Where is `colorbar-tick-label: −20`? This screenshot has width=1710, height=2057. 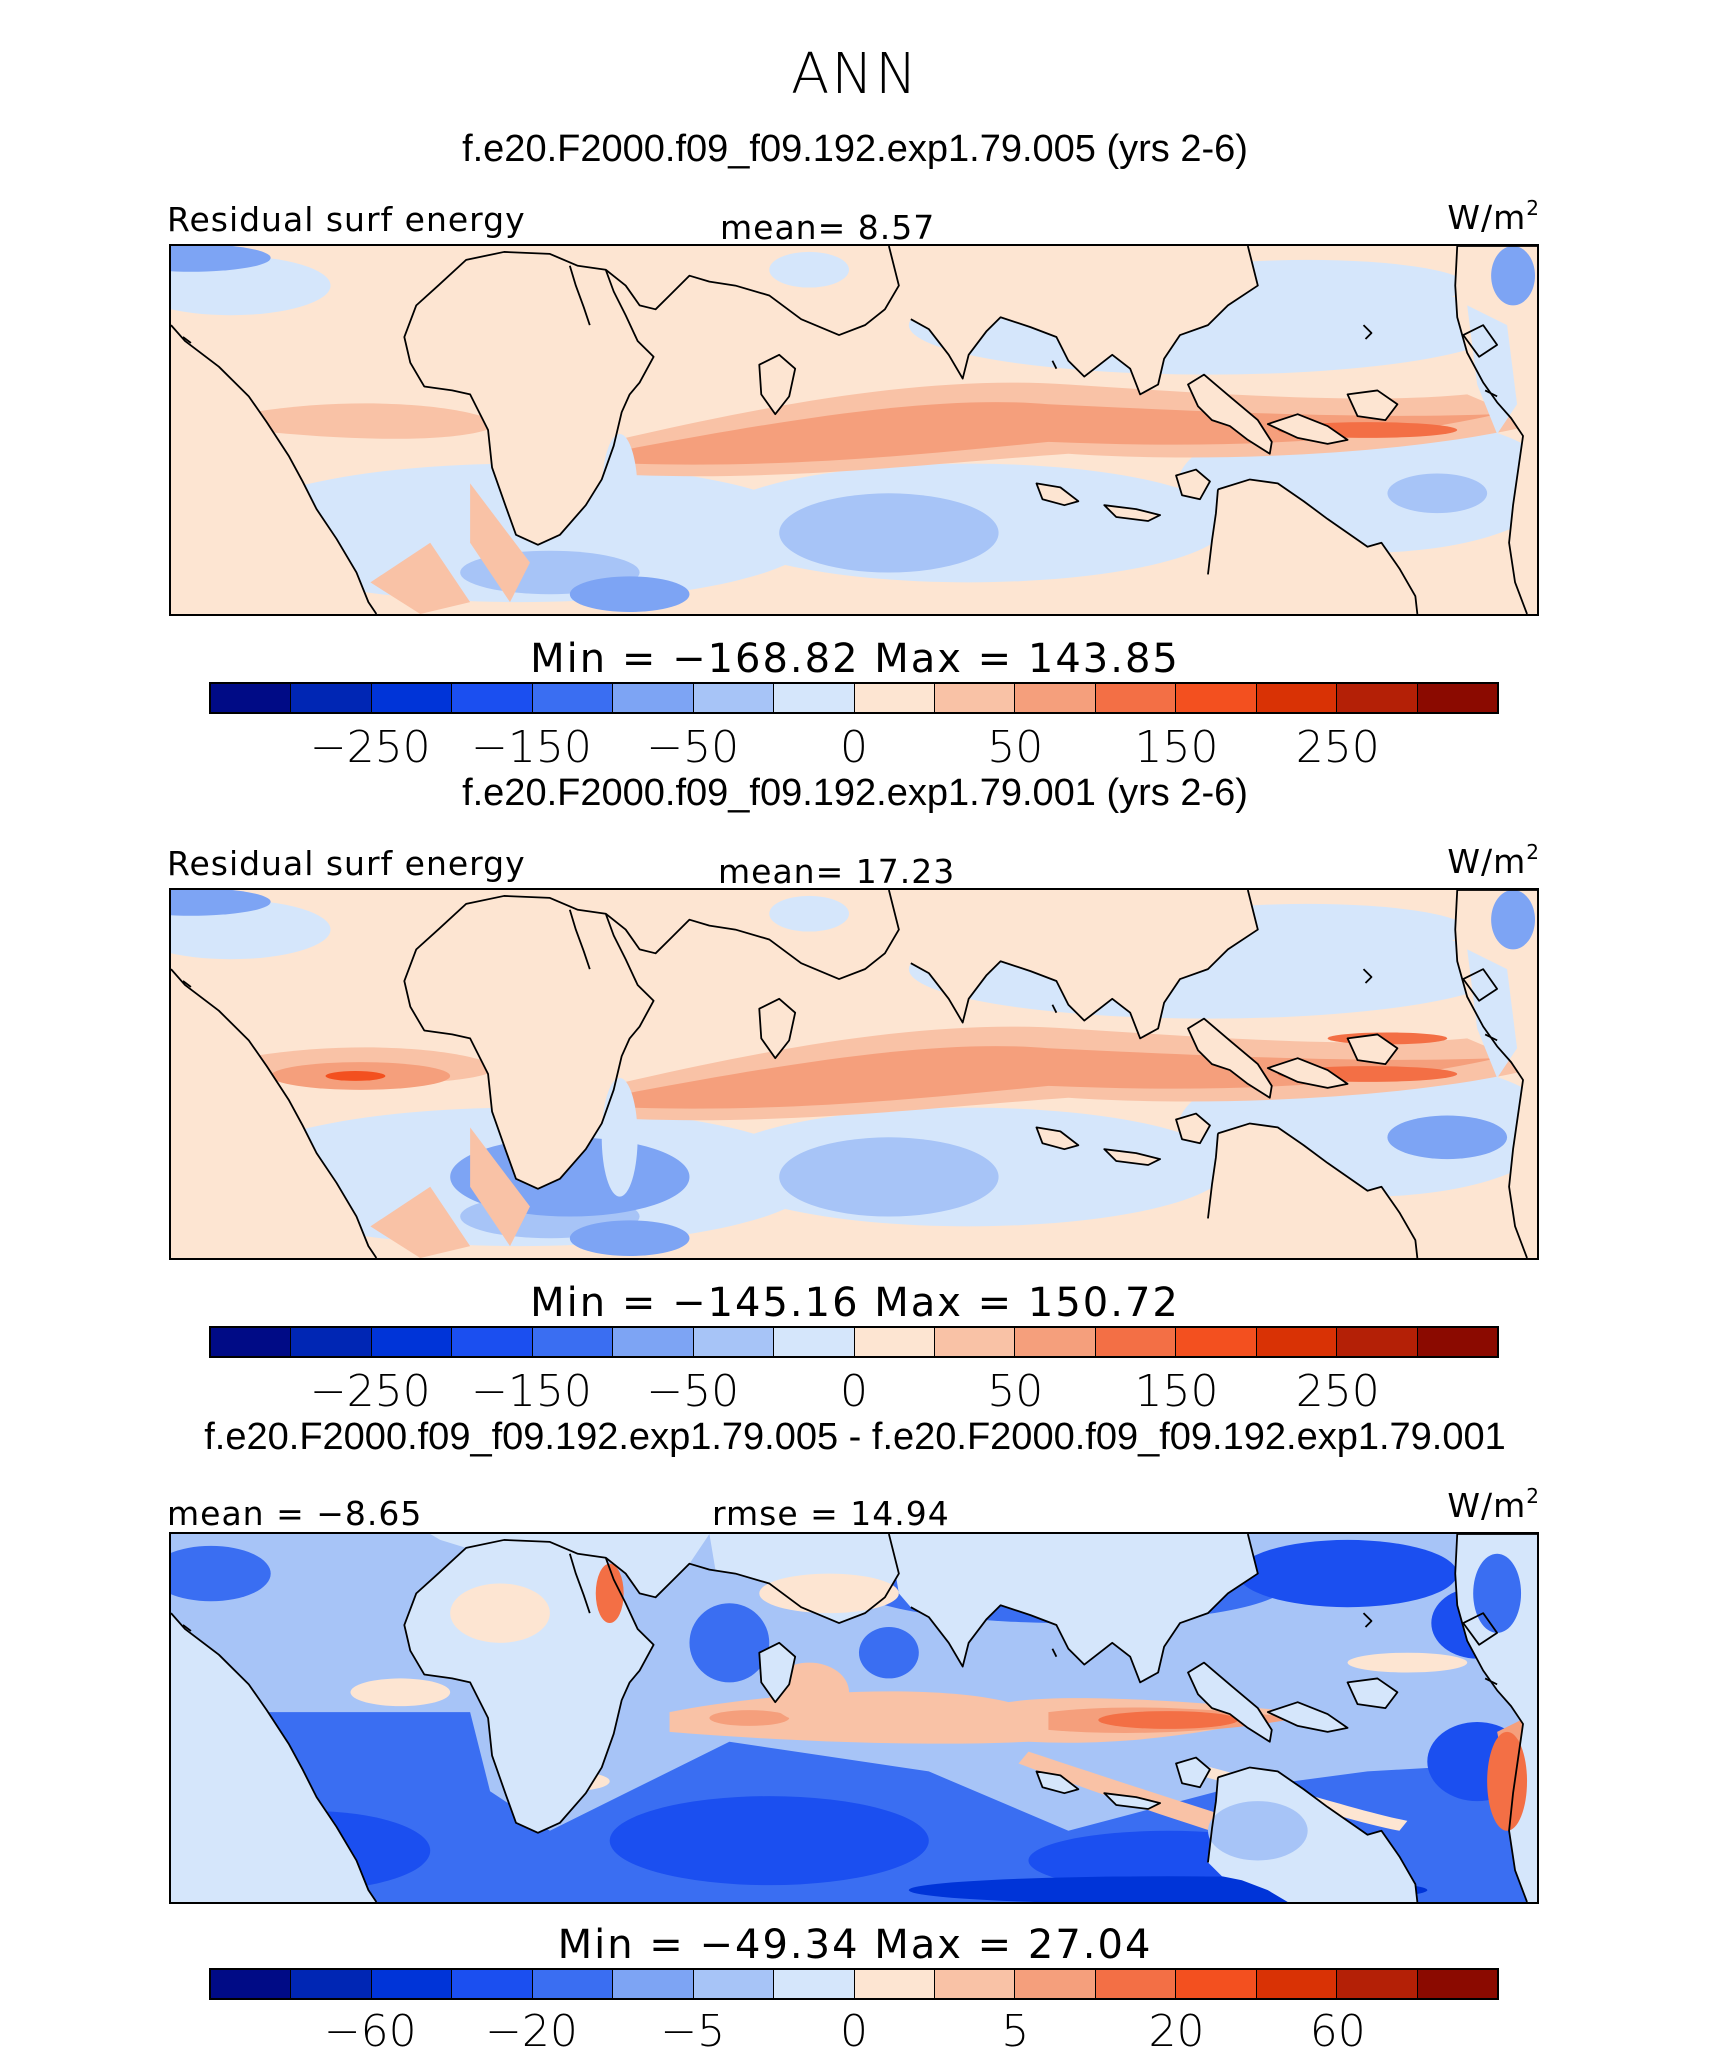 colorbar-tick-label: −20 is located at coordinates (531, 2031).